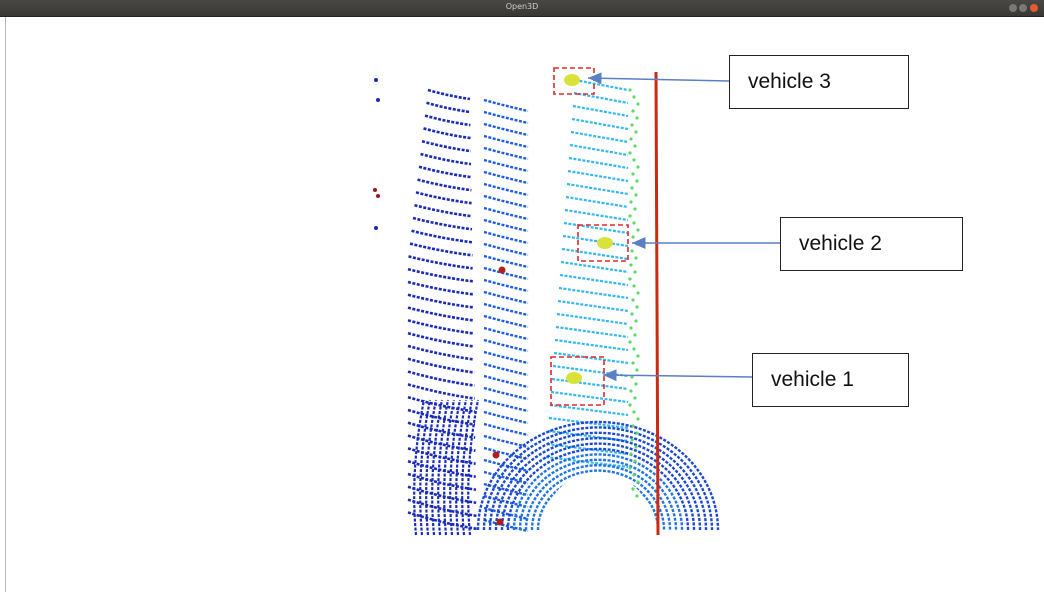 The width and height of the screenshot is (1044, 598). I want to click on maximize-icon, so click(1023, 8).